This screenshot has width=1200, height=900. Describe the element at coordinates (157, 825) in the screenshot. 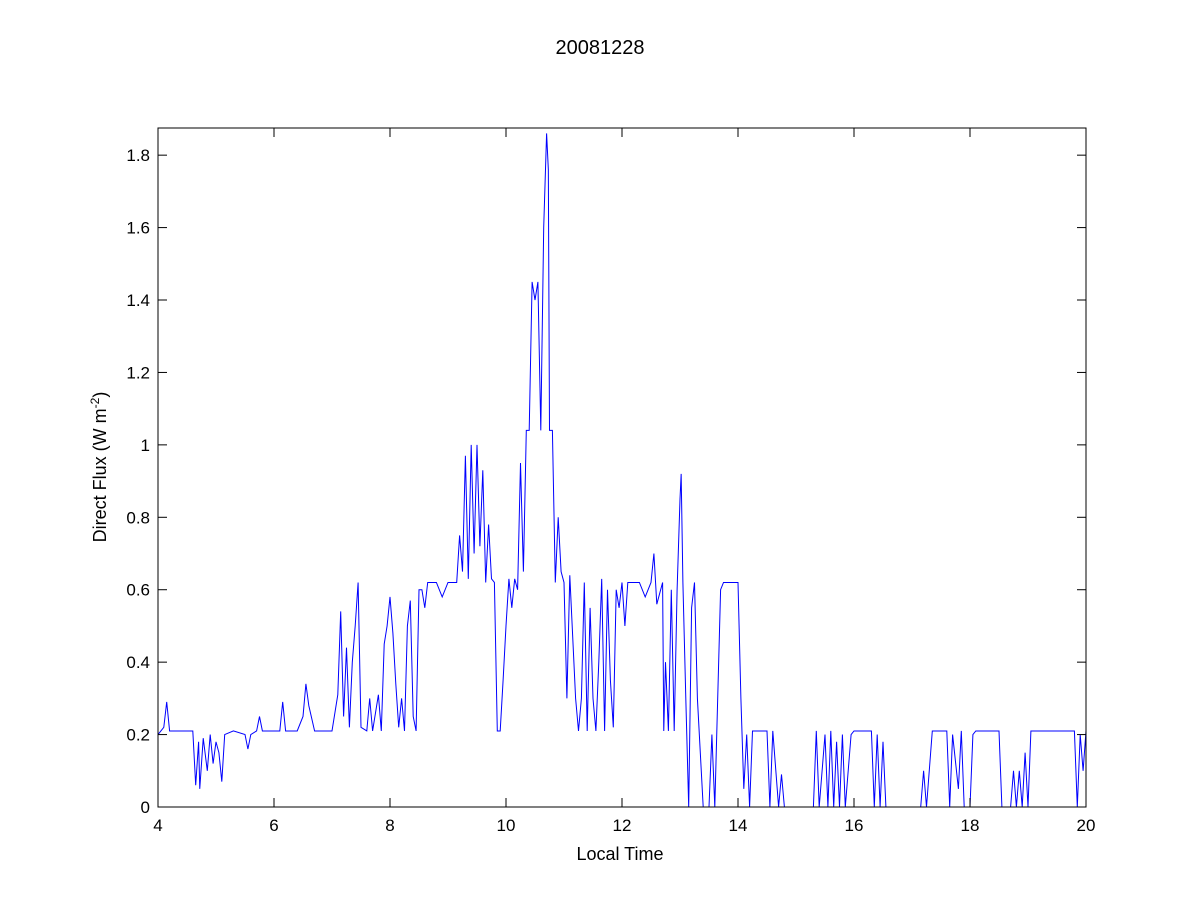

I see `x-tick-label: 4` at that location.